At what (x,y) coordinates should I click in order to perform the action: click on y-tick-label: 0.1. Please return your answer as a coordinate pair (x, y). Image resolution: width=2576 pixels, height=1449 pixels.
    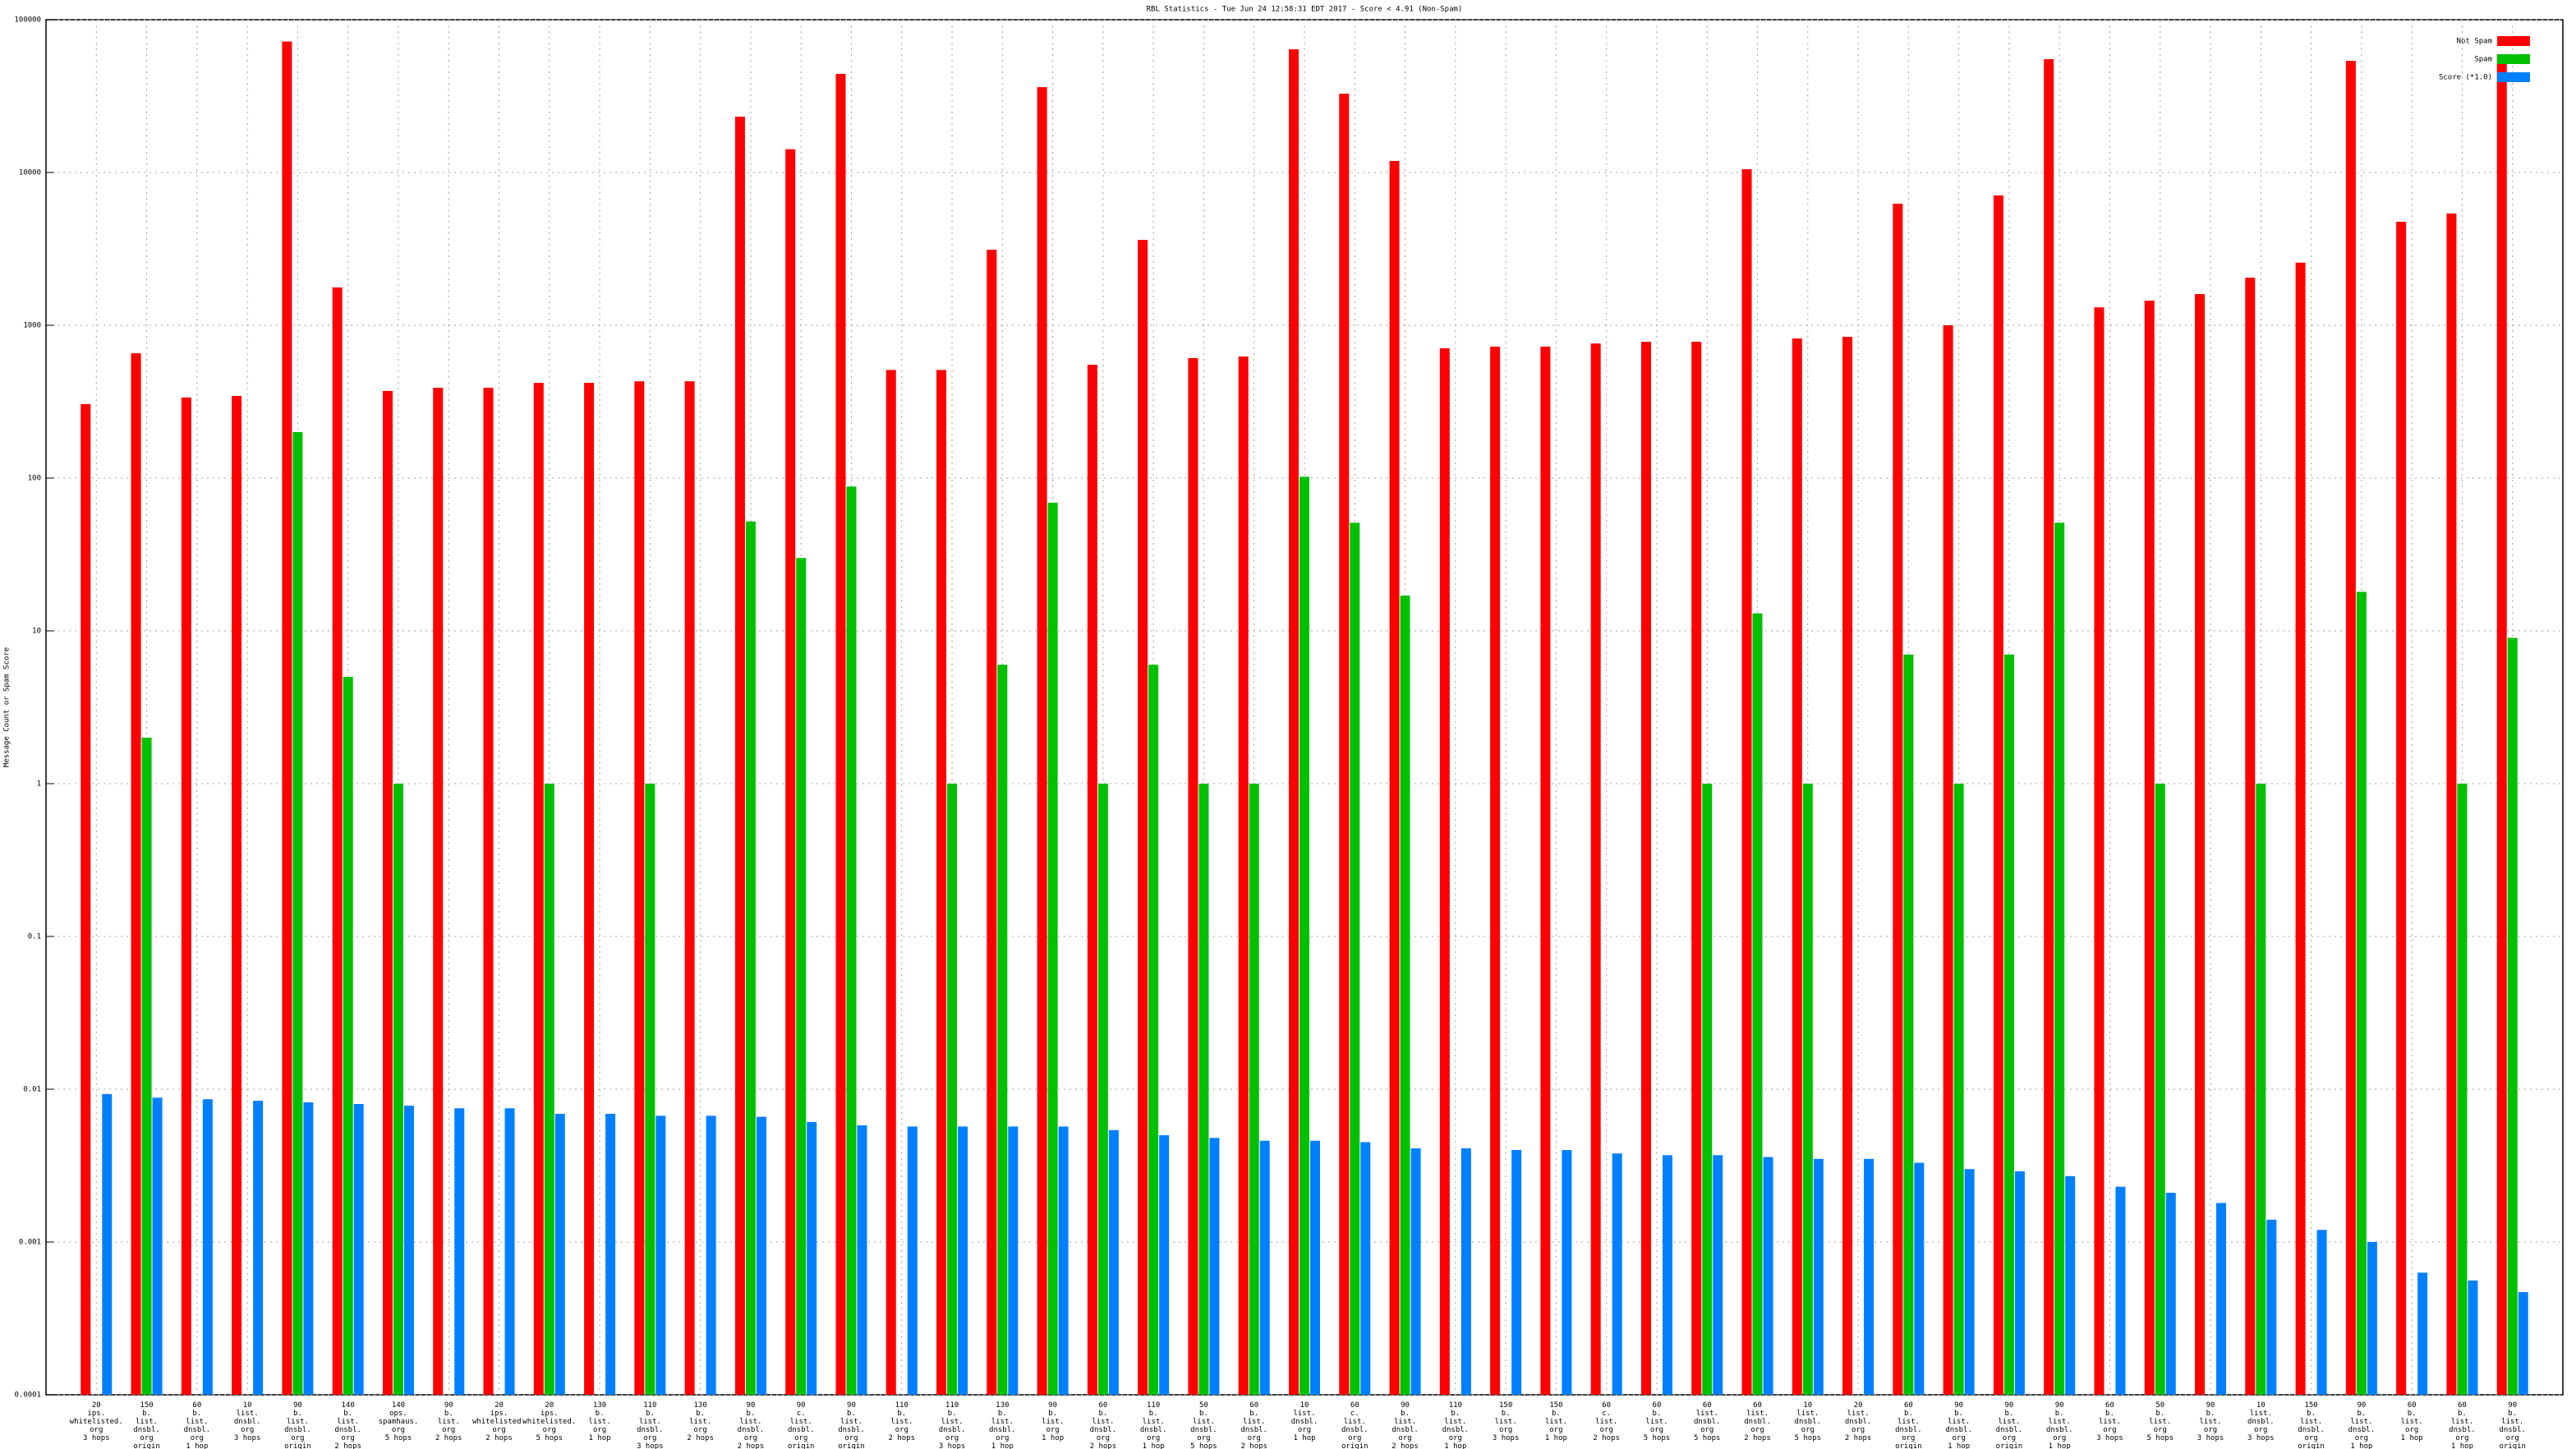
    Looking at the image, I should click on (34, 937).